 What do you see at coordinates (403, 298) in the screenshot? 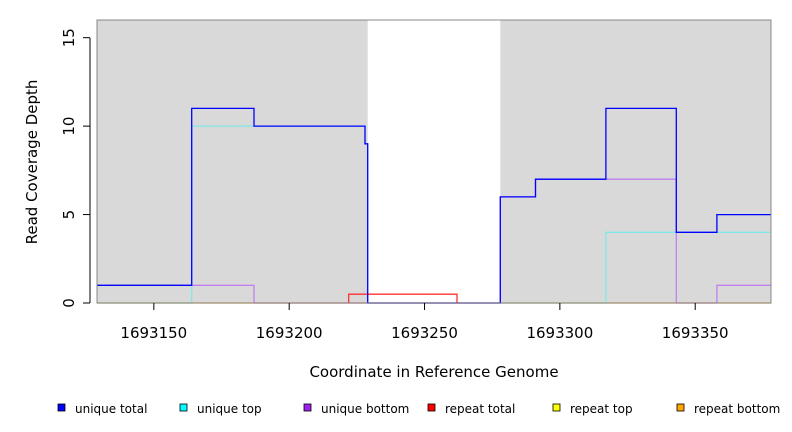
I see `series-repeat-total` at bounding box center [403, 298].